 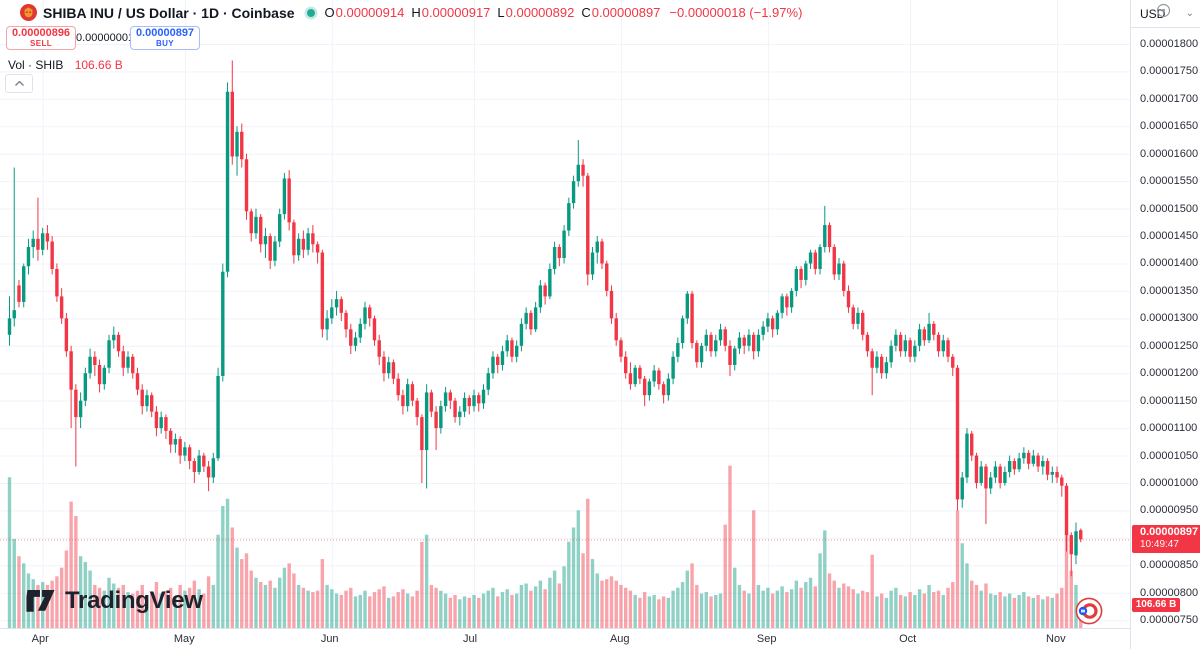 I want to click on volume-legend: Vol · SHIB 106.66 B, so click(x=65, y=65).